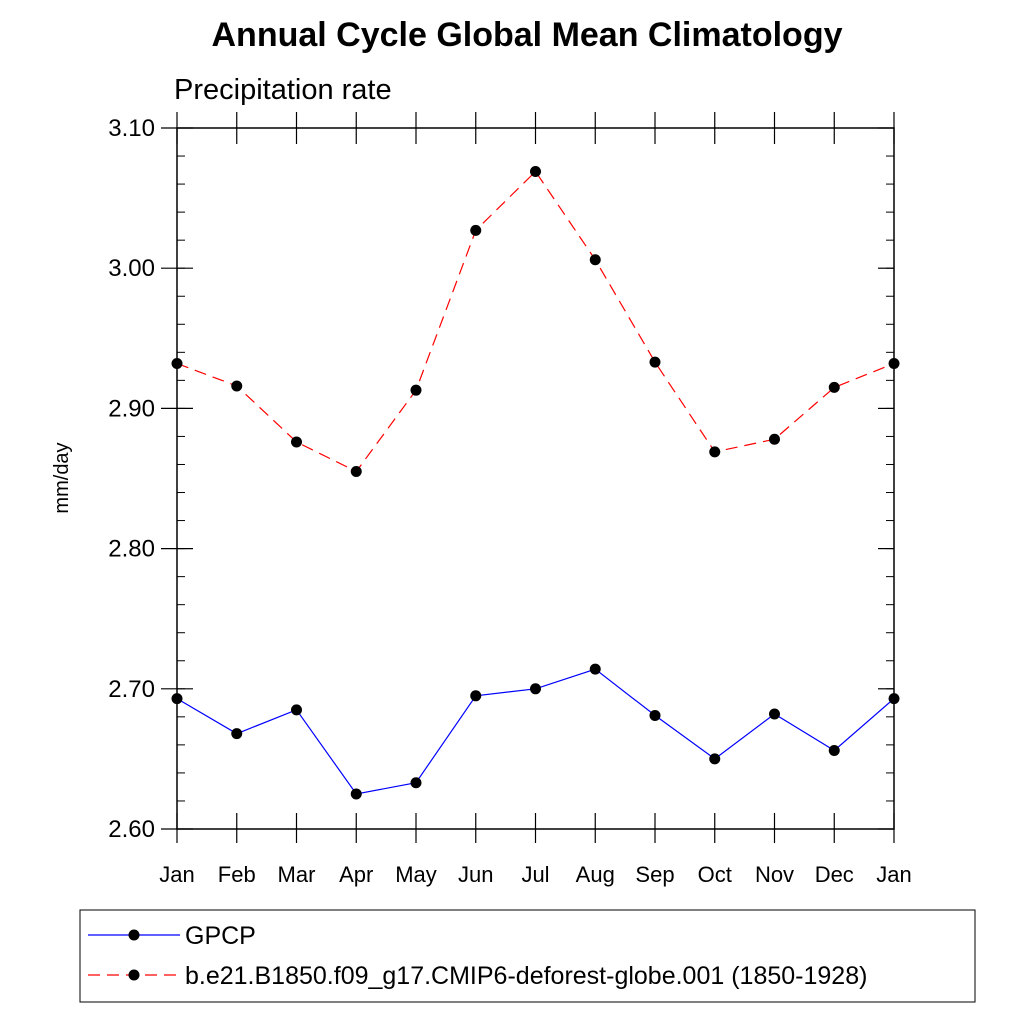 This screenshot has height=1024, width=1024. Describe the element at coordinates (527, 35) in the screenshot. I see `chart-title: Annual Cycle Global Mean Climatology` at that location.